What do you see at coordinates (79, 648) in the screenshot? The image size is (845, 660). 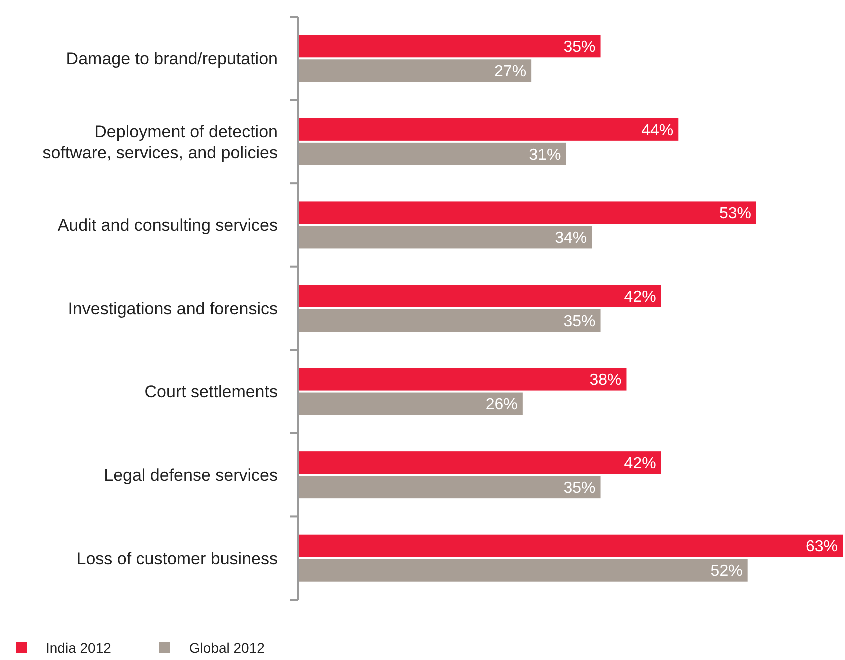 I see `legend-label: India 2012` at bounding box center [79, 648].